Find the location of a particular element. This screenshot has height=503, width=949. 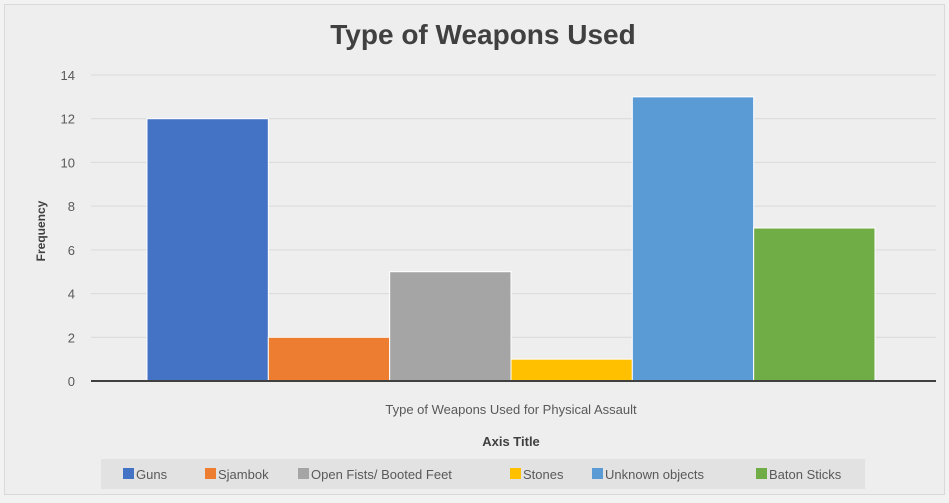

bar-unknown-objects is located at coordinates (692, 239).